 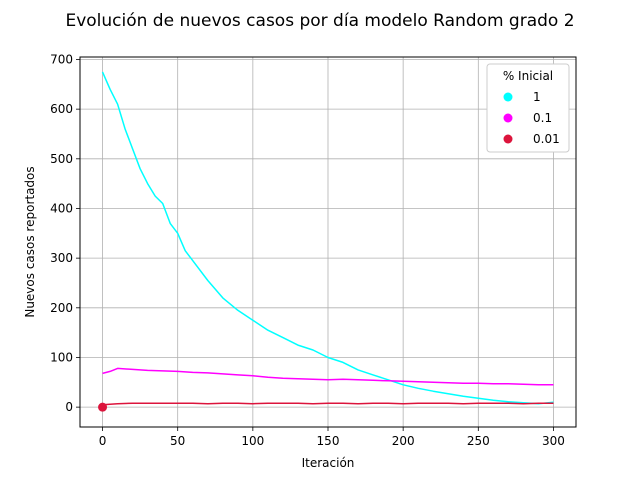 What do you see at coordinates (537, 97) in the screenshot?
I see `legend-label: 1` at bounding box center [537, 97].